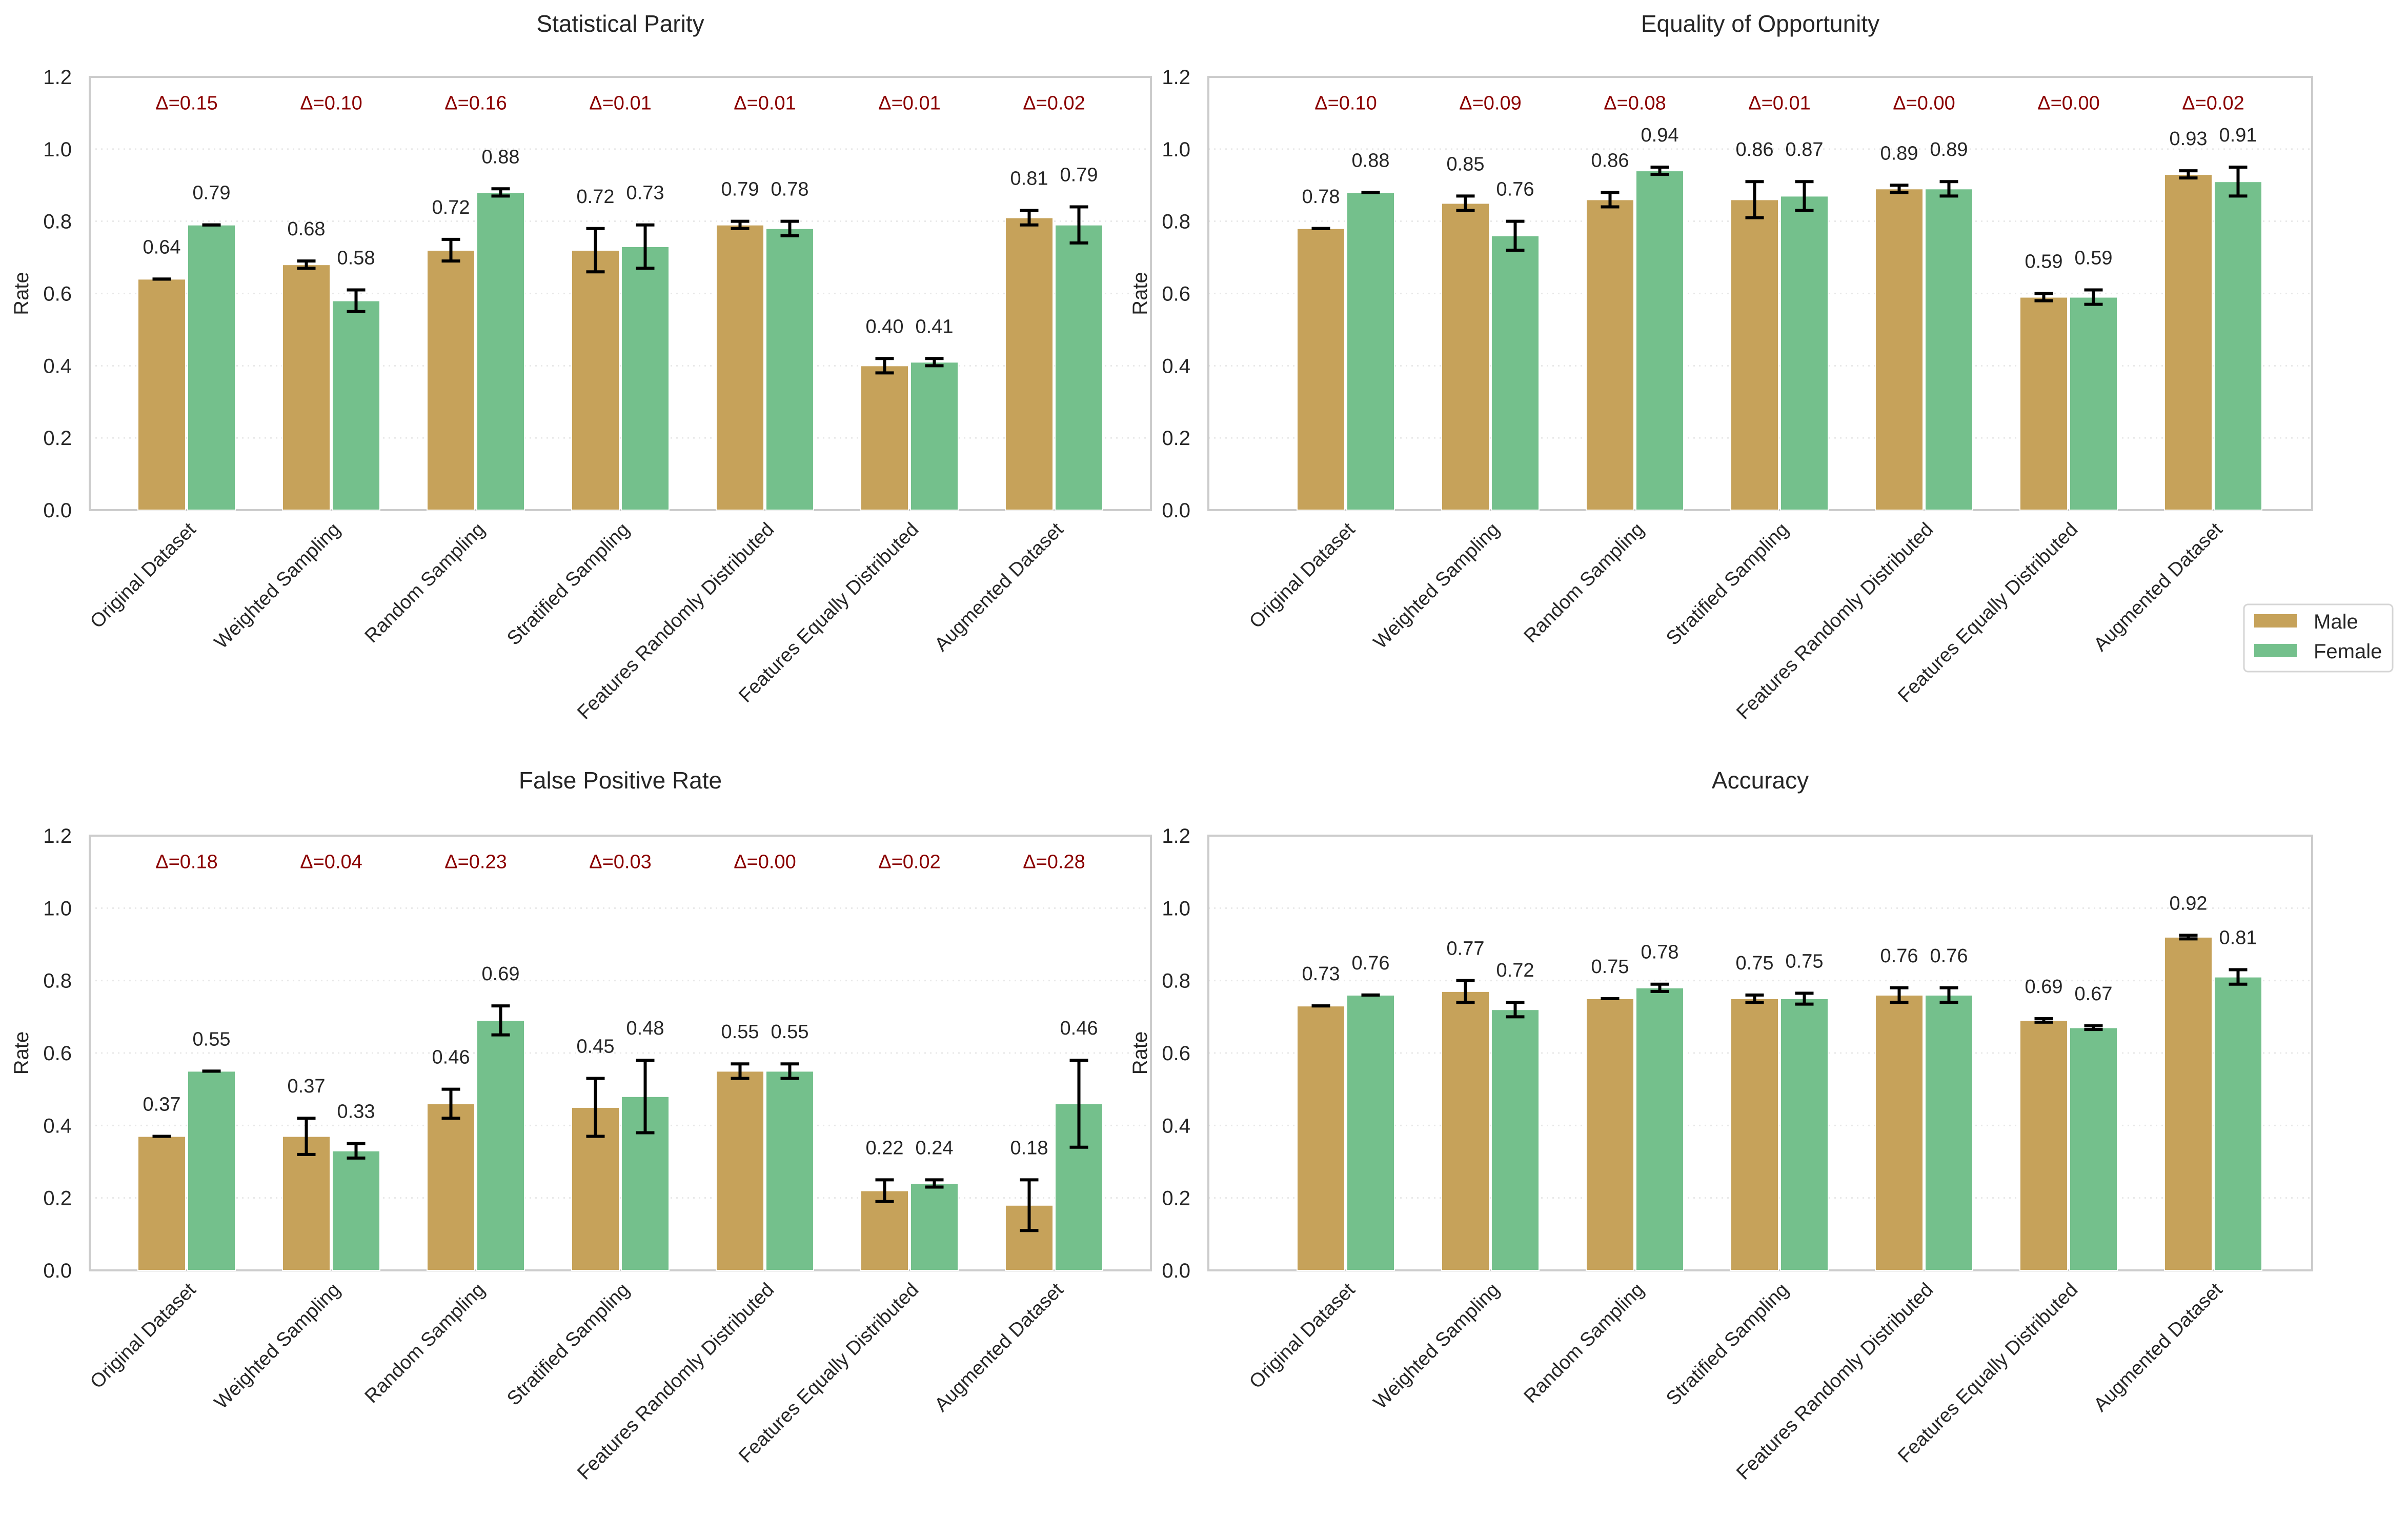 This screenshot has width=2408, height=1518. Describe the element at coordinates (1660, 952) in the screenshot. I see `value-label-female: 0.78` at that location.